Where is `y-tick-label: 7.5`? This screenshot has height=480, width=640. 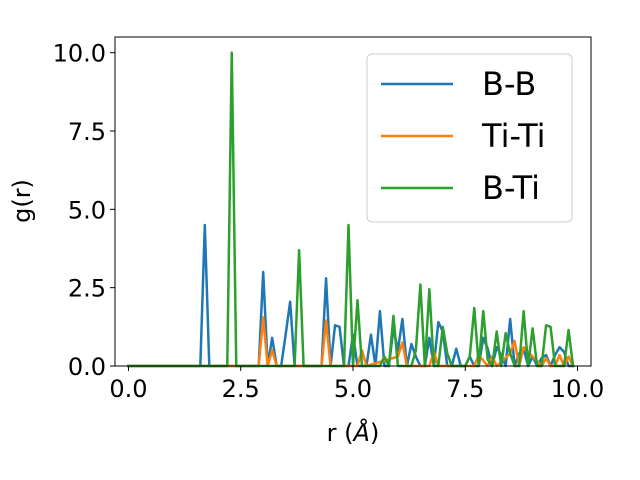 y-tick-label: 7.5 is located at coordinates (87, 132).